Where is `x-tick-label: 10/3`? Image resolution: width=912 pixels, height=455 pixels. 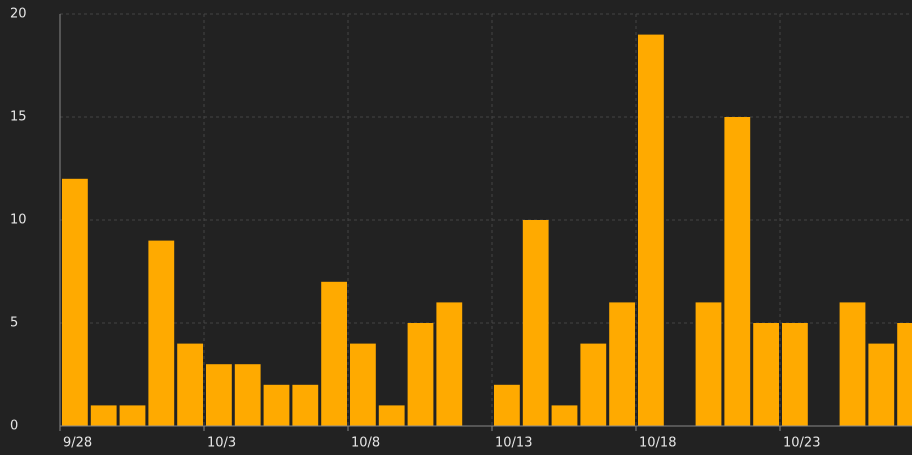 x-tick-label: 10/3 is located at coordinates (221, 443).